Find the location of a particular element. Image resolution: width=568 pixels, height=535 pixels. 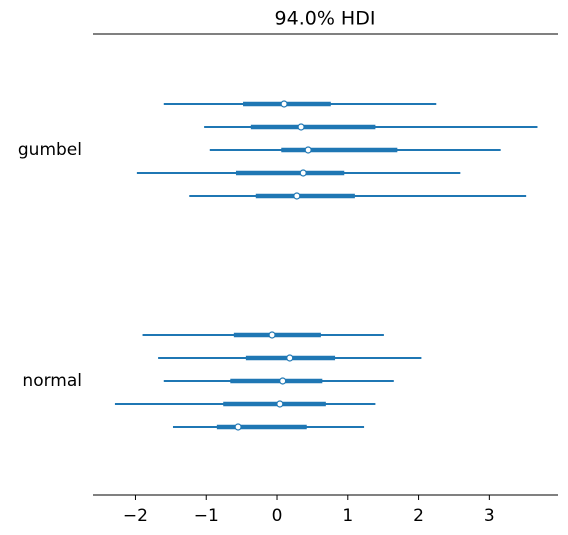

x-tick-label: −1 is located at coordinates (206, 516).